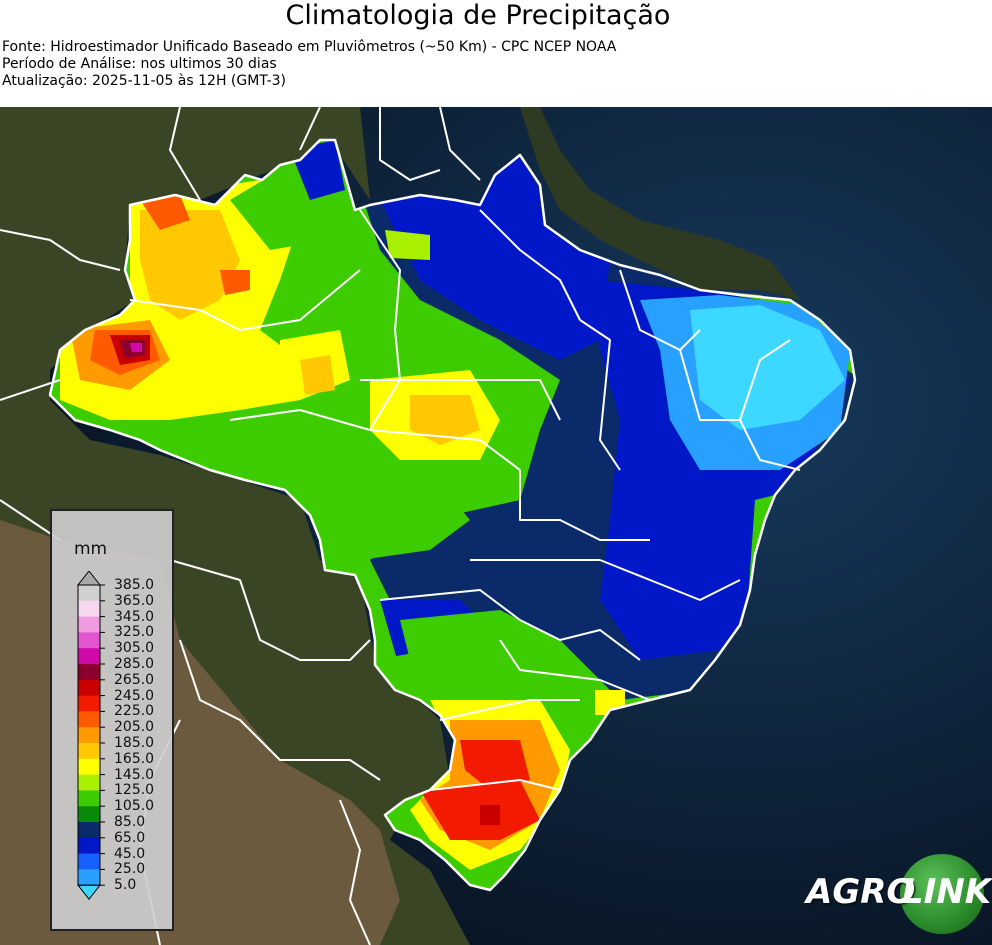 This screenshot has width=992, height=945. I want to click on colorbar-tick-label: 245.0, so click(134, 695).